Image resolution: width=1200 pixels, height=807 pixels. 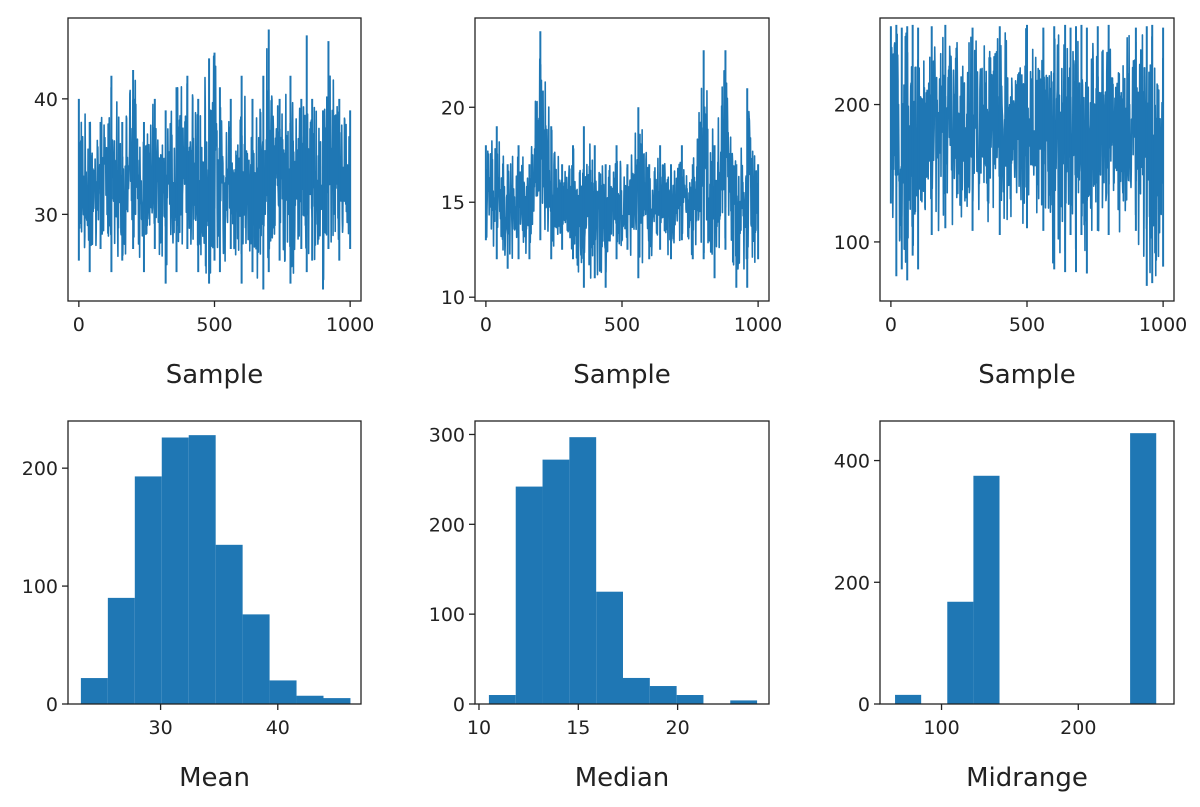 What do you see at coordinates (622, 168) in the screenshot?
I see `series-line` at bounding box center [622, 168].